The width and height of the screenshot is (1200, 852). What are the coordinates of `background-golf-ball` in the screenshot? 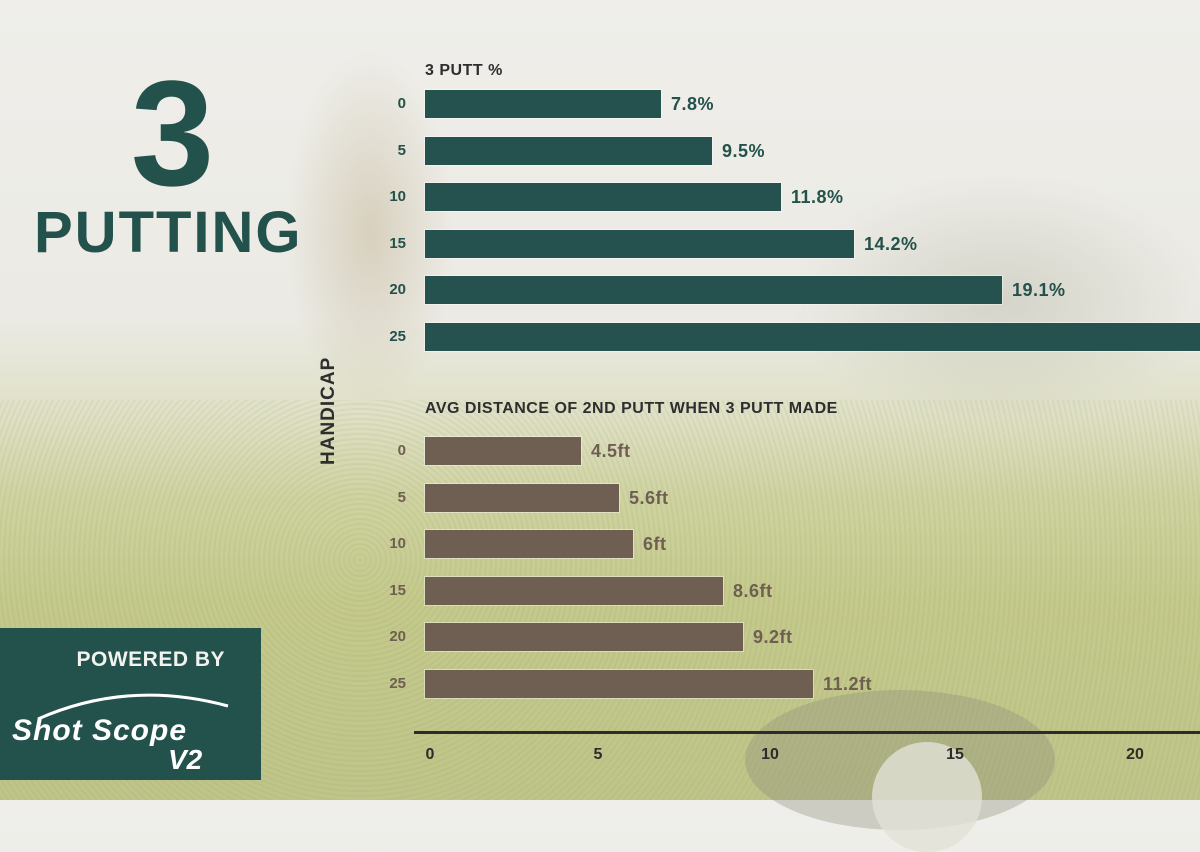 It's located at (927, 797).